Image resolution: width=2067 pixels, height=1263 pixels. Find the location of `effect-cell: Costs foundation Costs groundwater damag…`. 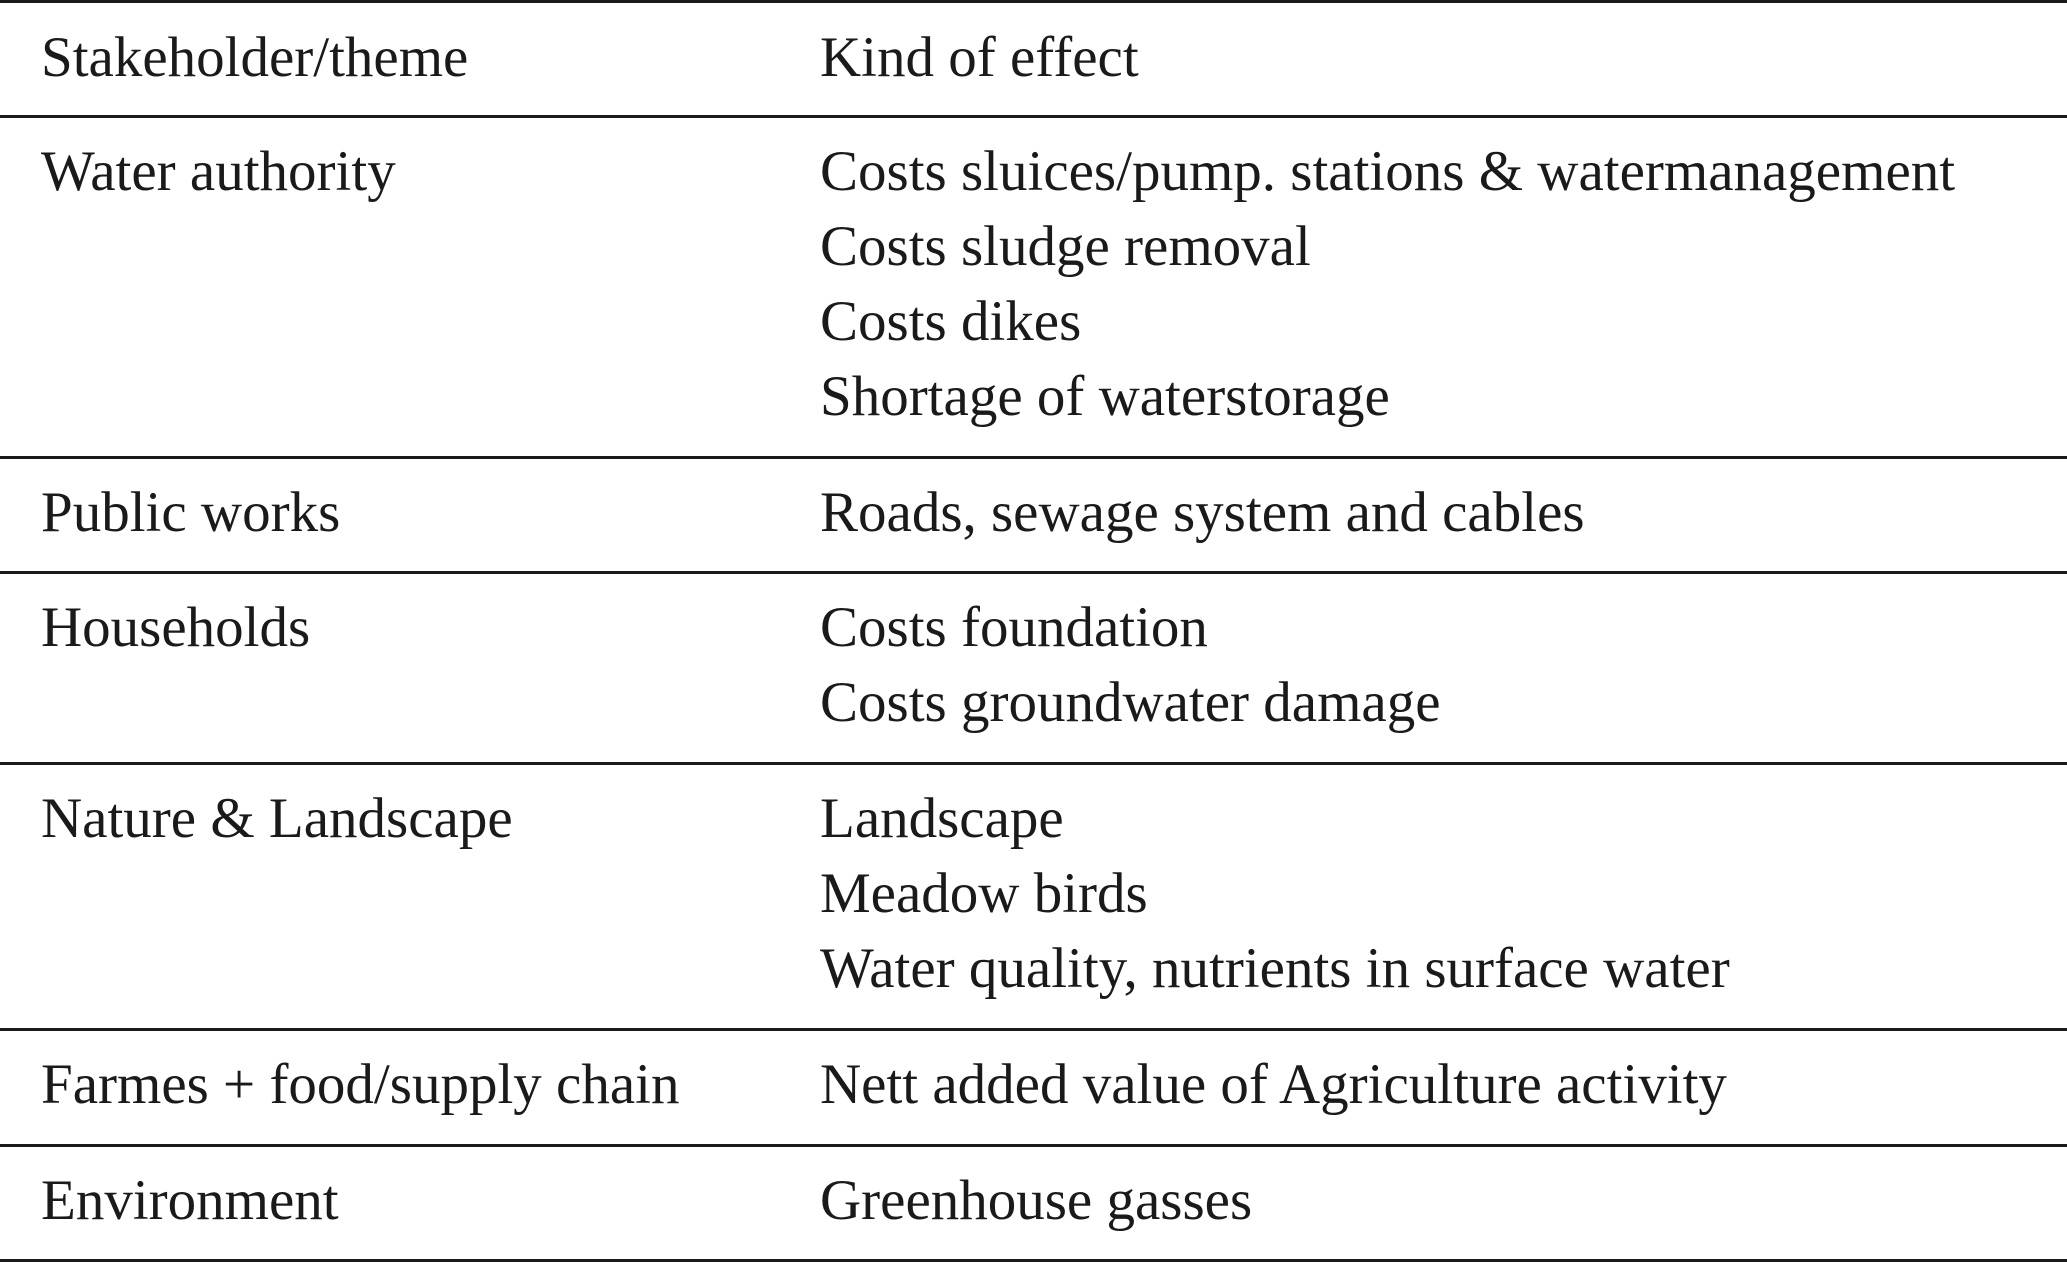

effect-cell: Costs foundation Costs groundwater damag… is located at coordinates (1130, 665).